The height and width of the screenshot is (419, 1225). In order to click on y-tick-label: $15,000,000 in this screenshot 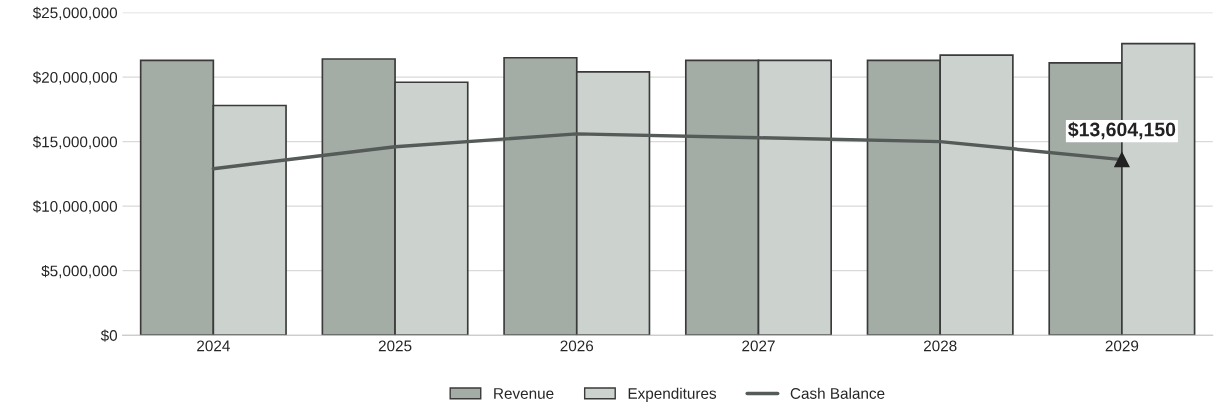, I will do `click(75, 142)`.